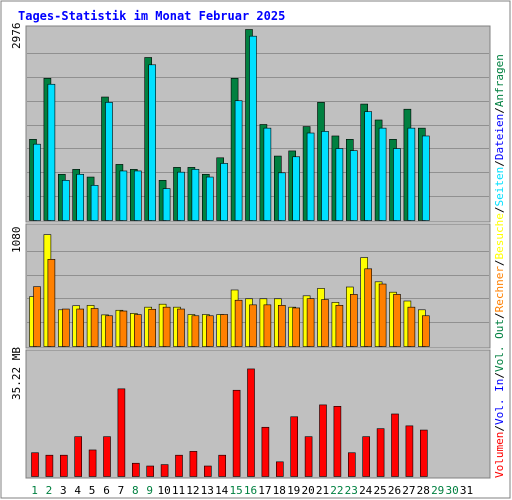  I want to click on day-label: 5, so click(92, 490).